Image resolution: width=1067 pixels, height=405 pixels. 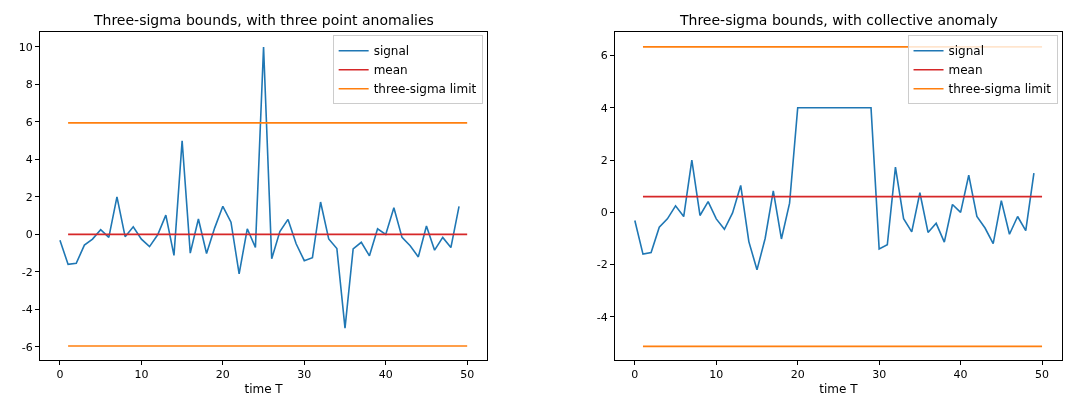 I want to click on chart-title: Three-sigma bounds, with collective anomaly, so click(x=838, y=20).